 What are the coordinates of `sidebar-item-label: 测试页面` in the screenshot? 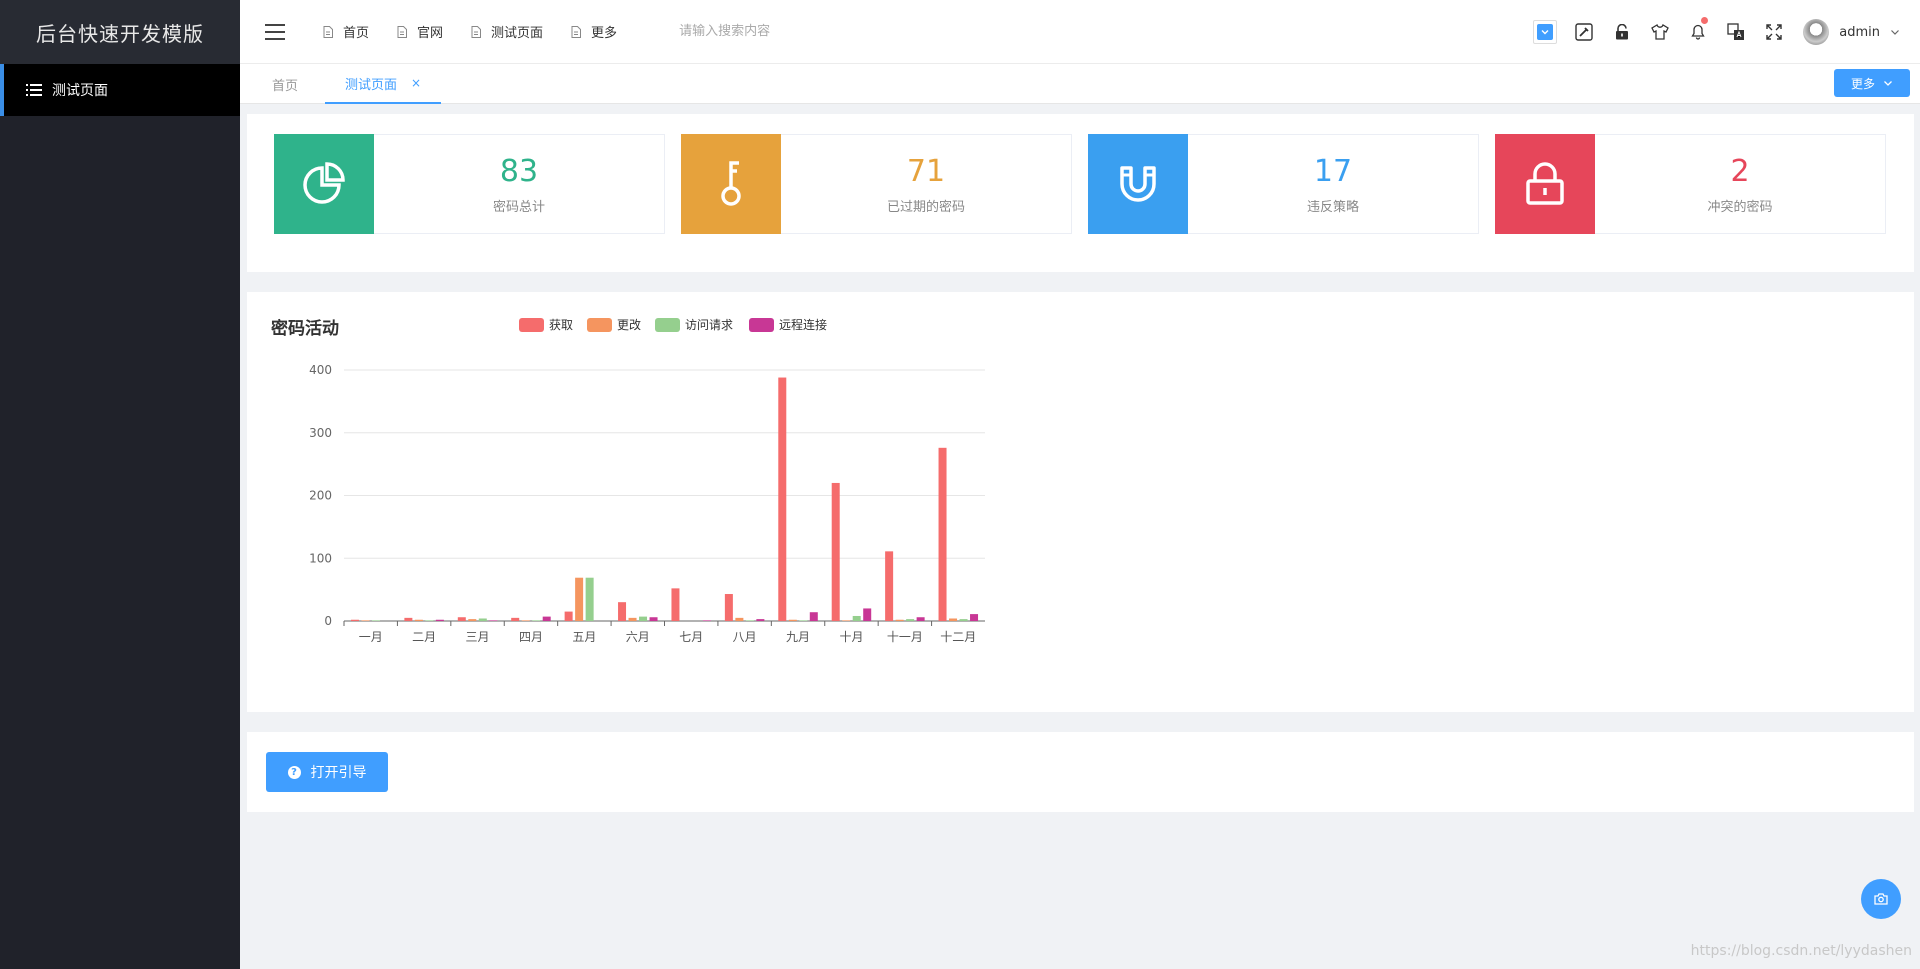 It's located at (80, 91).